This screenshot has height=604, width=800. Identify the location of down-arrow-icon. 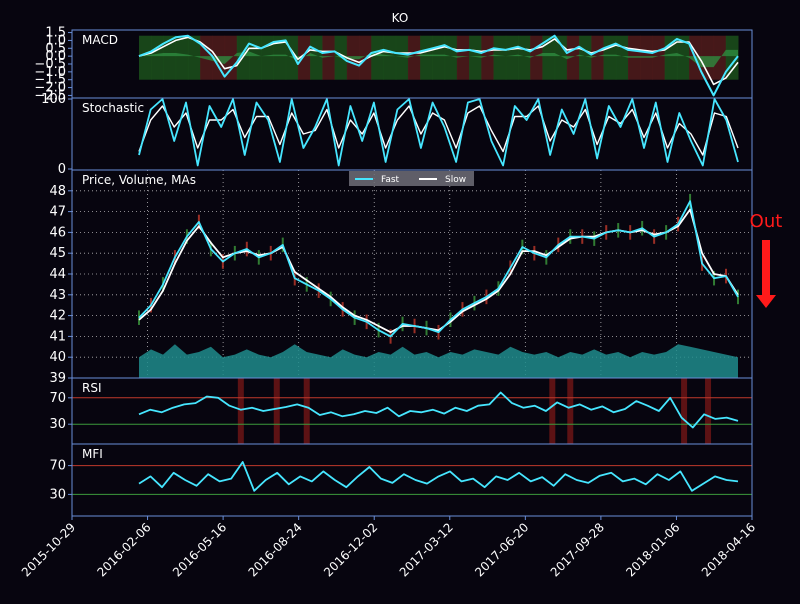
(766, 274).